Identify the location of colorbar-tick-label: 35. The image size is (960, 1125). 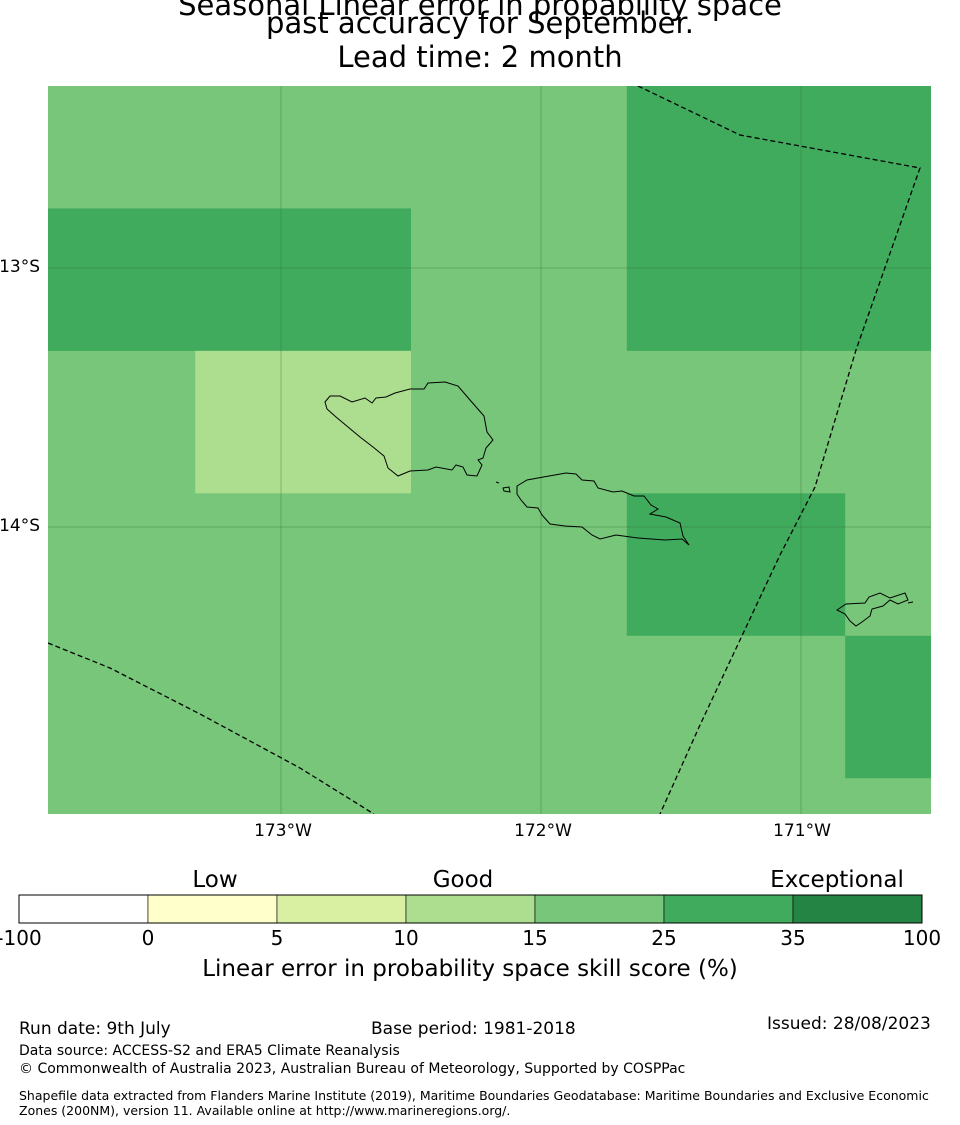
(793, 938).